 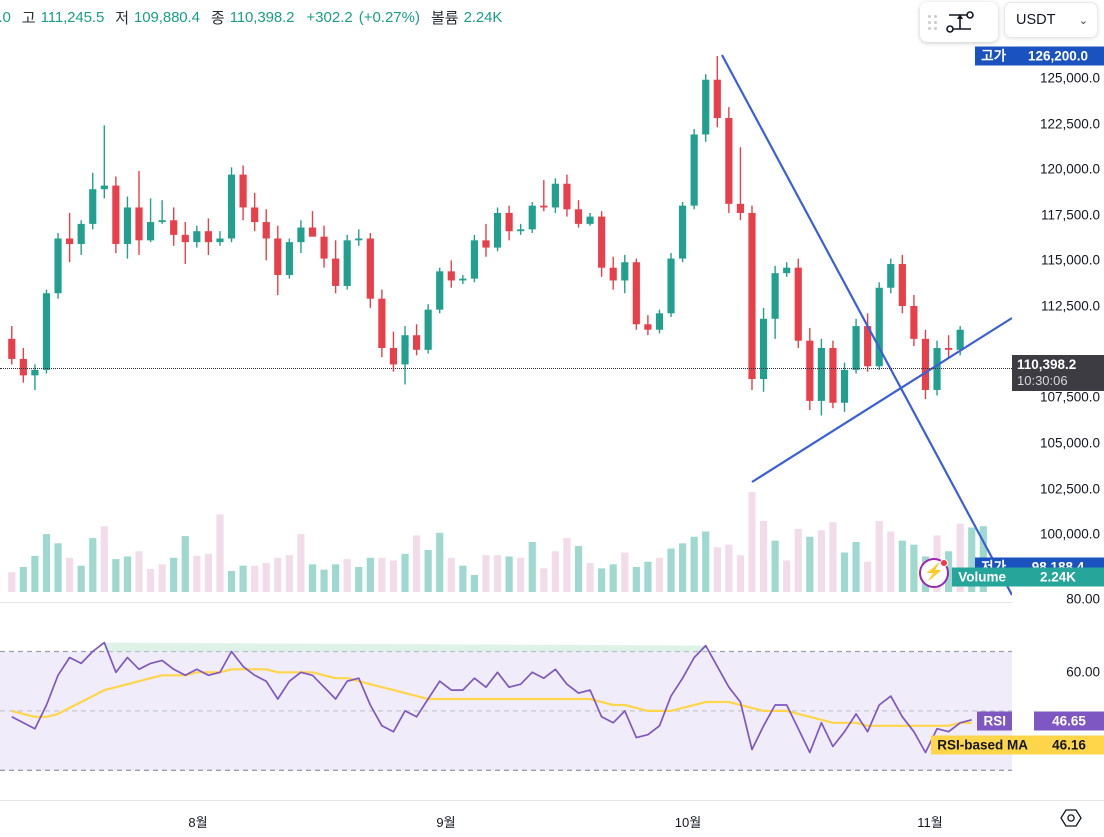 What do you see at coordinates (1071, 818) in the screenshot?
I see `settings-nut-icon` at bounding box center [1071, 818].